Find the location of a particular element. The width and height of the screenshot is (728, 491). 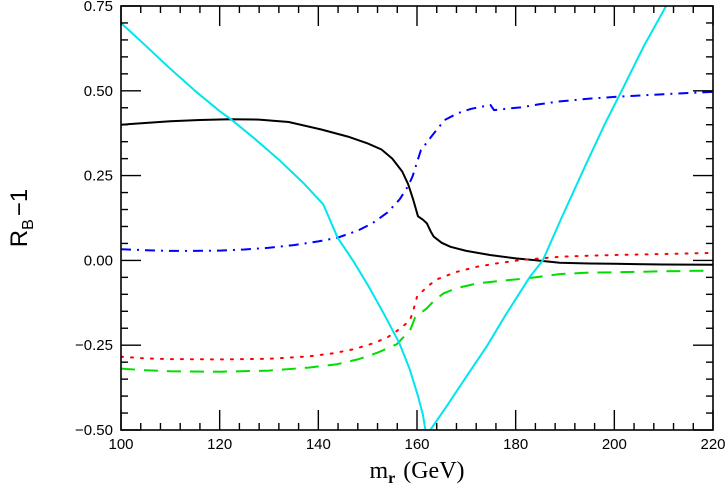

y-tick-labels: 0.75 0.50 0.25 0.00 −0.25 −0.50 is located at coordinates (94, 219).